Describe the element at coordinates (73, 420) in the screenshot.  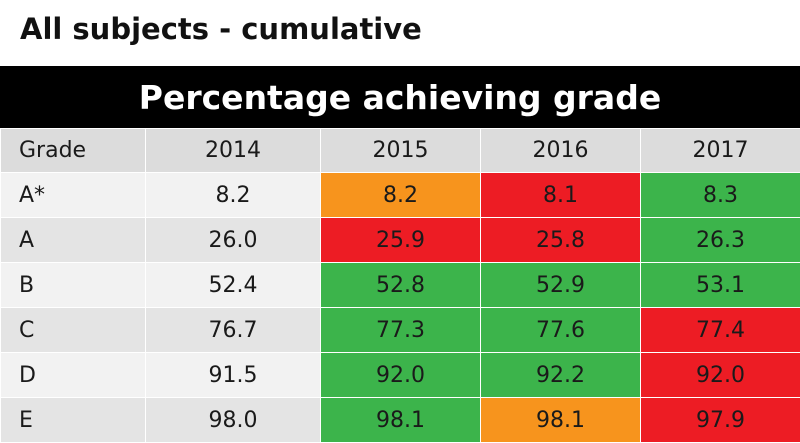
I see `grade-label: E` at that location.